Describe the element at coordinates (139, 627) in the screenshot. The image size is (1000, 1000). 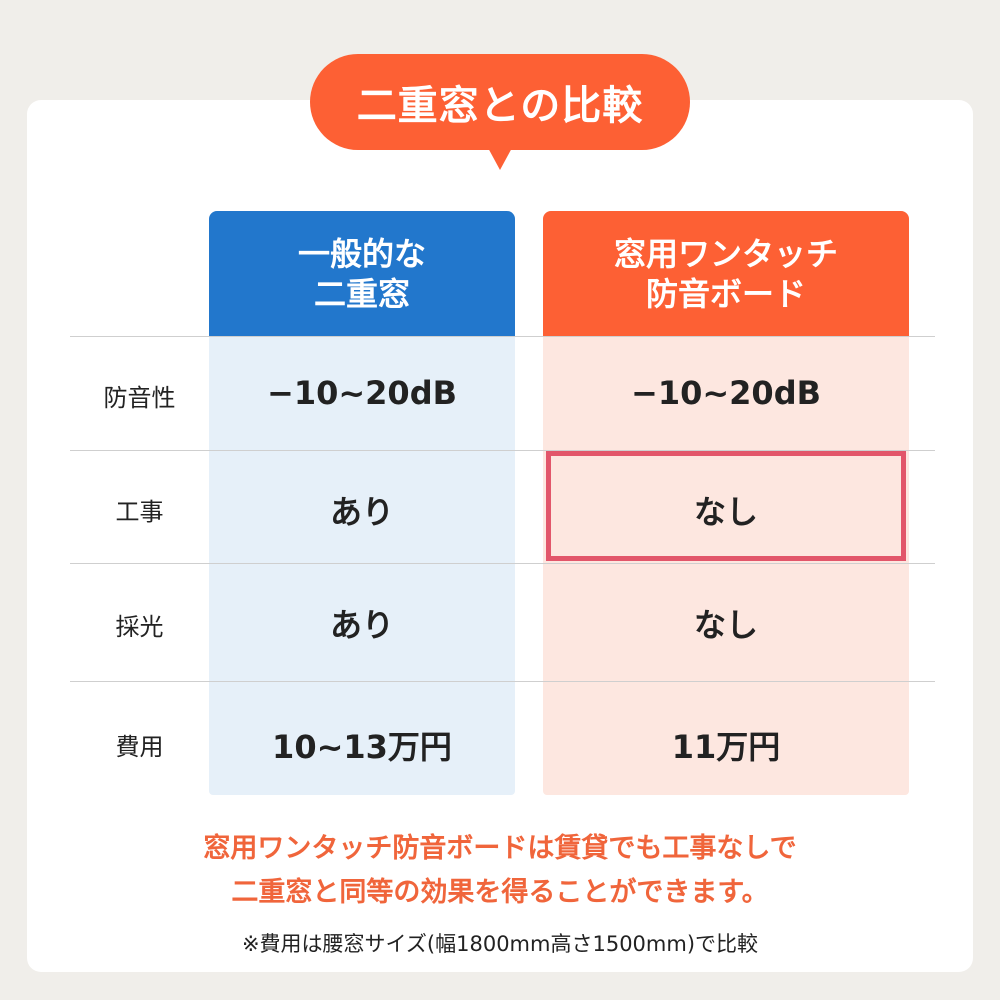
I see `row-label-lighting: 採光` at that location.